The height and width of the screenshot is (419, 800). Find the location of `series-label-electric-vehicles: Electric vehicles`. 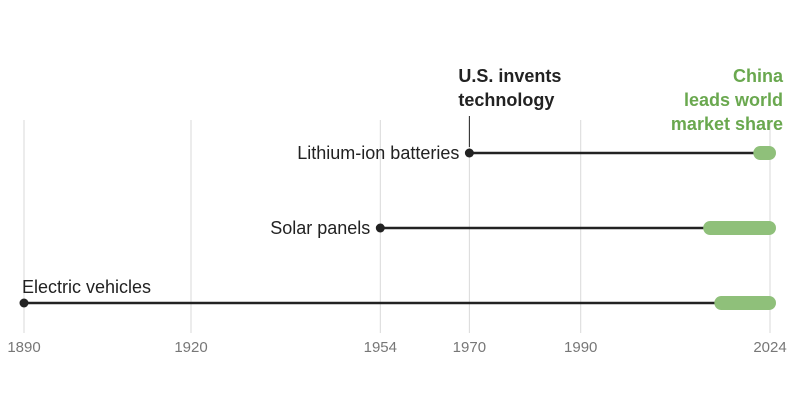

series-label-electric-vehicles: Electric vehicles is located at coordinates (86, 287).